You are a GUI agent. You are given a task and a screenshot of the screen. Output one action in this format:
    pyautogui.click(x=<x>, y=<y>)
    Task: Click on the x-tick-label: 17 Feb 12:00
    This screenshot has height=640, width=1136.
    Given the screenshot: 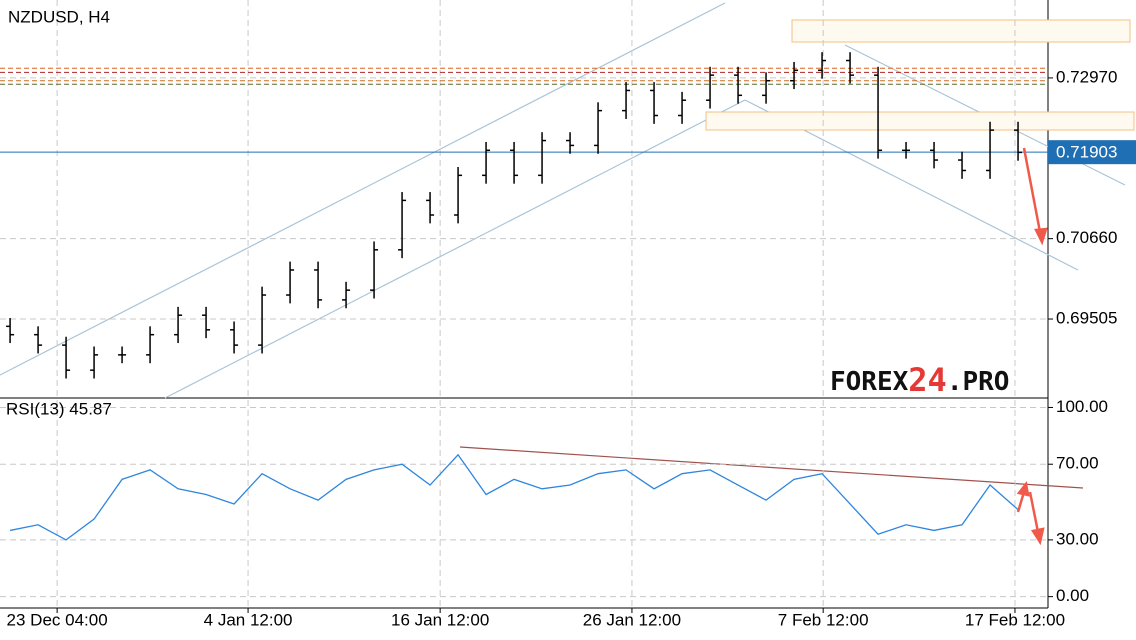 What is the action you would take?
    pyautogui.click(x=1015, y=619)
    